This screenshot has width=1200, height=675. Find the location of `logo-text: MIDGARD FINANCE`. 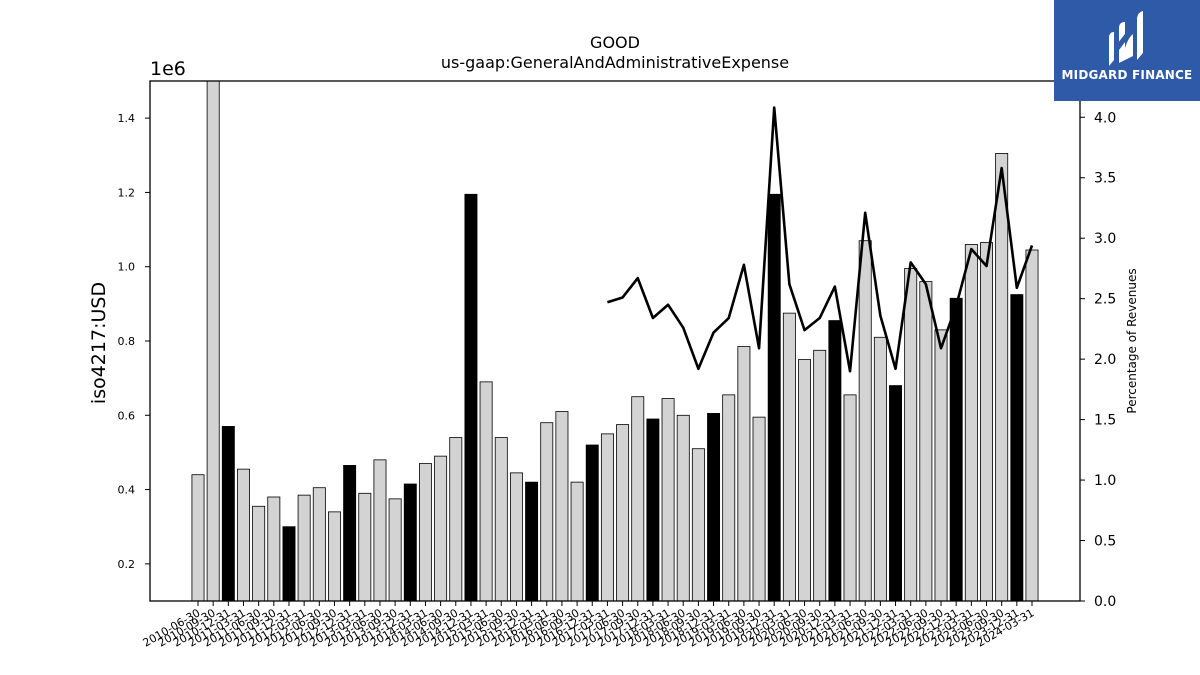

logo-text: MIDGARD FINANCE is located at coordinates (1127, 75).